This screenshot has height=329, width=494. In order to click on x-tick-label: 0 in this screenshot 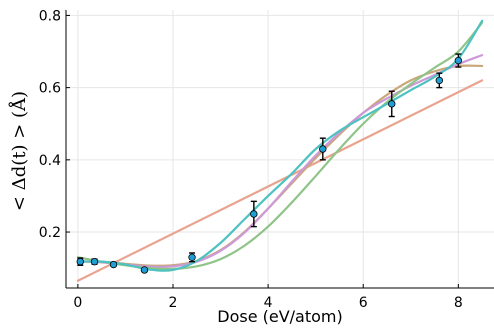, I will do `click(77, 303)`.